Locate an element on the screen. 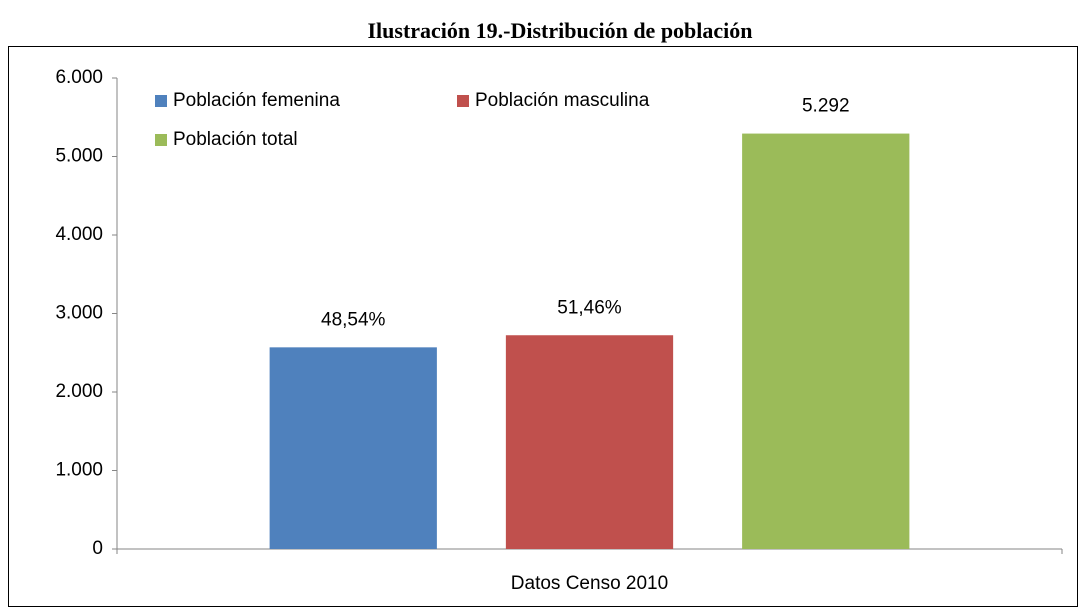  y-tick-label: 1.000 is located at coordinates (79, 470).